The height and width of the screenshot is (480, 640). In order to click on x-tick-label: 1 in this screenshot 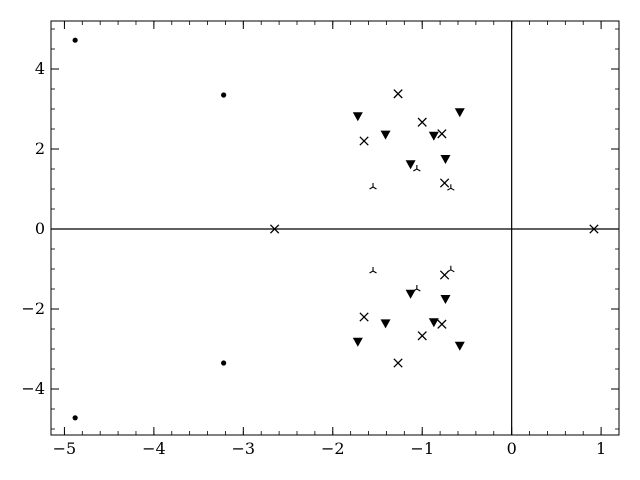, I will do `click(601, 448)`.